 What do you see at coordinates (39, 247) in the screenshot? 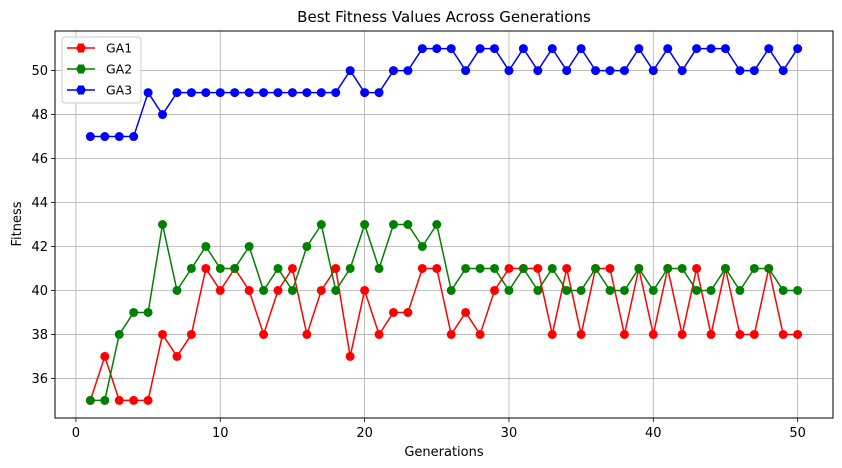
I see `y-tick-label: 42` at bounding box center [39, 247].